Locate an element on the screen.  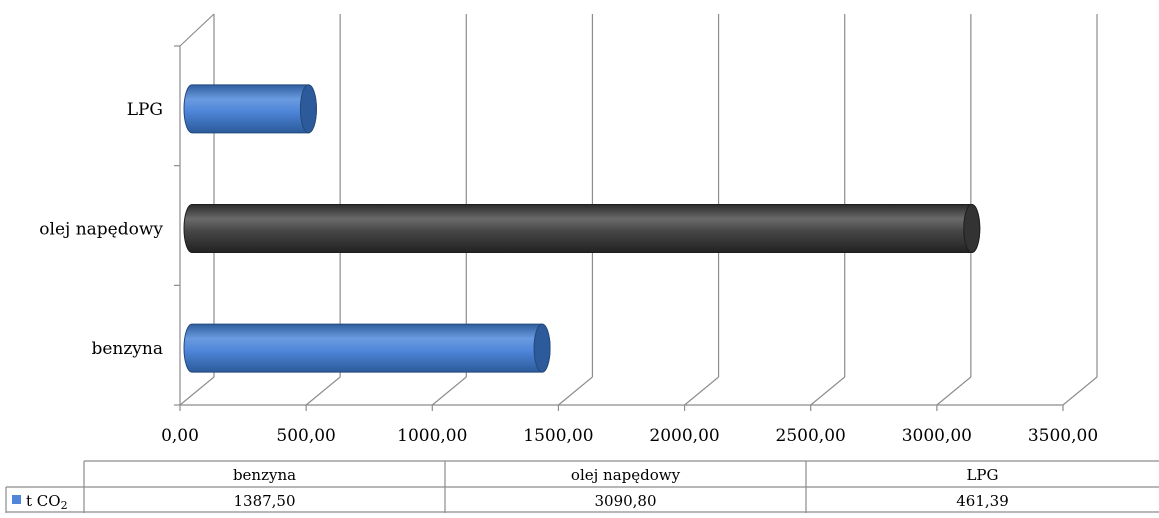
category-label: olej napędowy is located at coordinates (101, 230).